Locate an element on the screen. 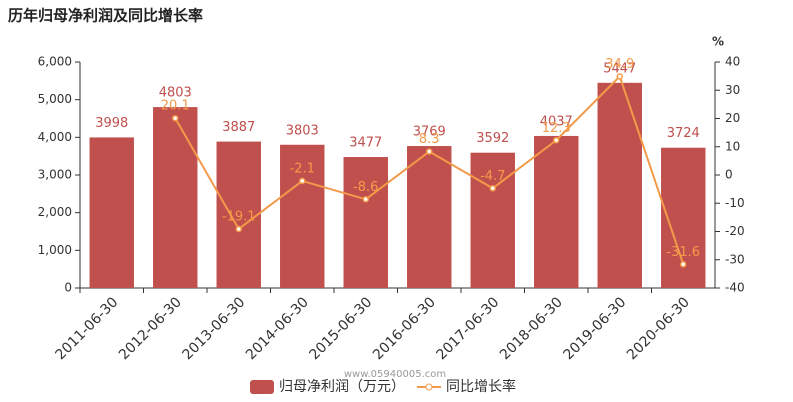 This screenshot has width=793, height=402. y2-unit: % is located at coordinates (718, 42).